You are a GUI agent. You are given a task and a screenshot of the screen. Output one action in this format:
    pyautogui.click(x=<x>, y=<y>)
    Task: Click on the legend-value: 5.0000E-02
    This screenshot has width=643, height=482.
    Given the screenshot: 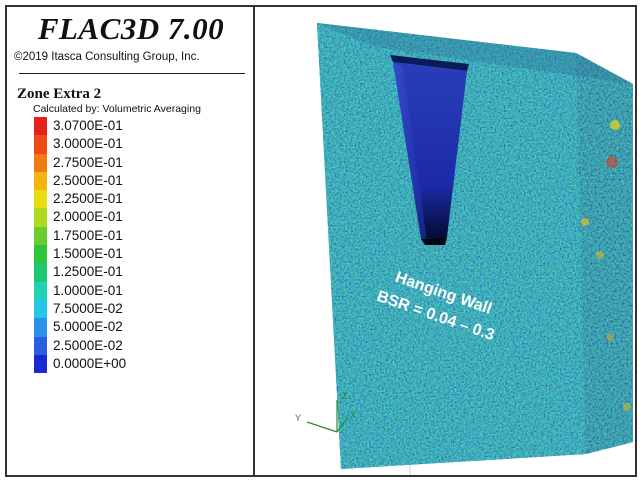 What is the action you would take?
    pyautogui.click(x=88, y=327)
    